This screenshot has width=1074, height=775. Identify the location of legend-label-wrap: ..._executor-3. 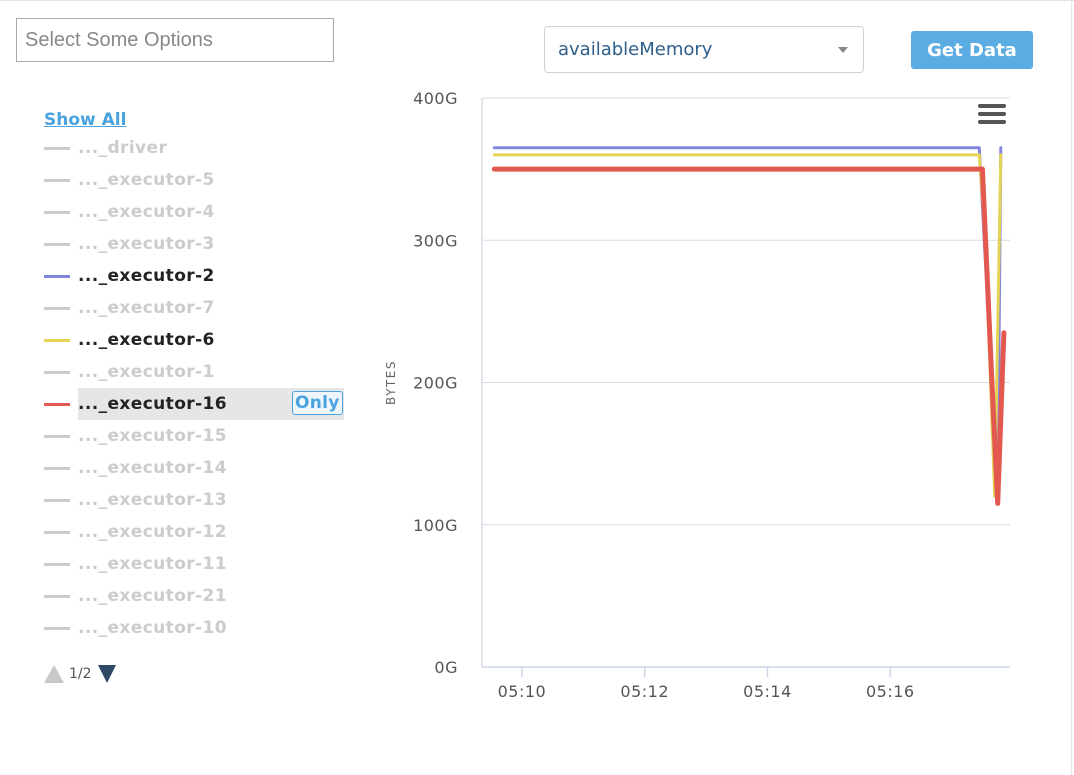
(146, 244).